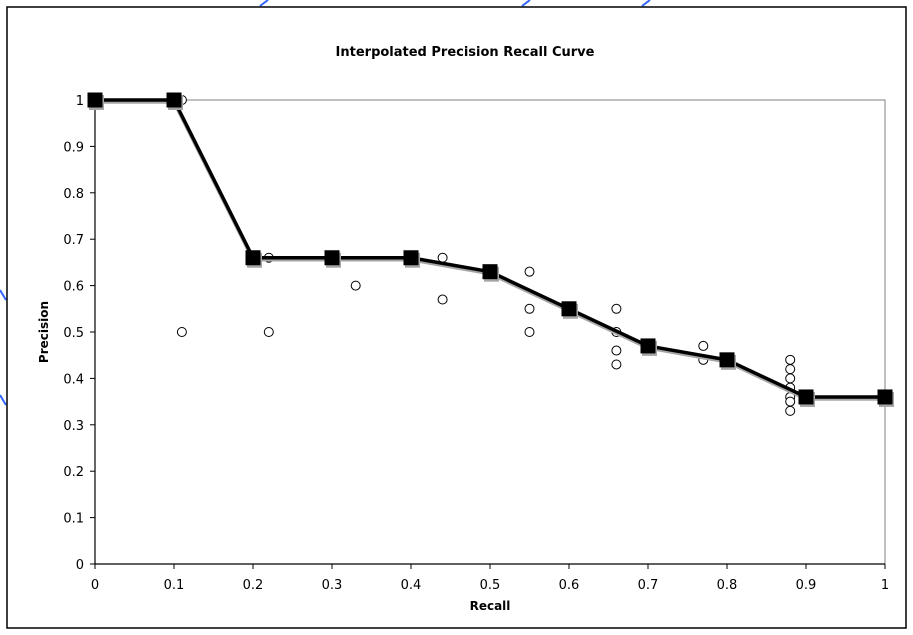 This screenshot has height=635, width=913. I want to click on y-tick-label: 0.8, so click(73, 194).